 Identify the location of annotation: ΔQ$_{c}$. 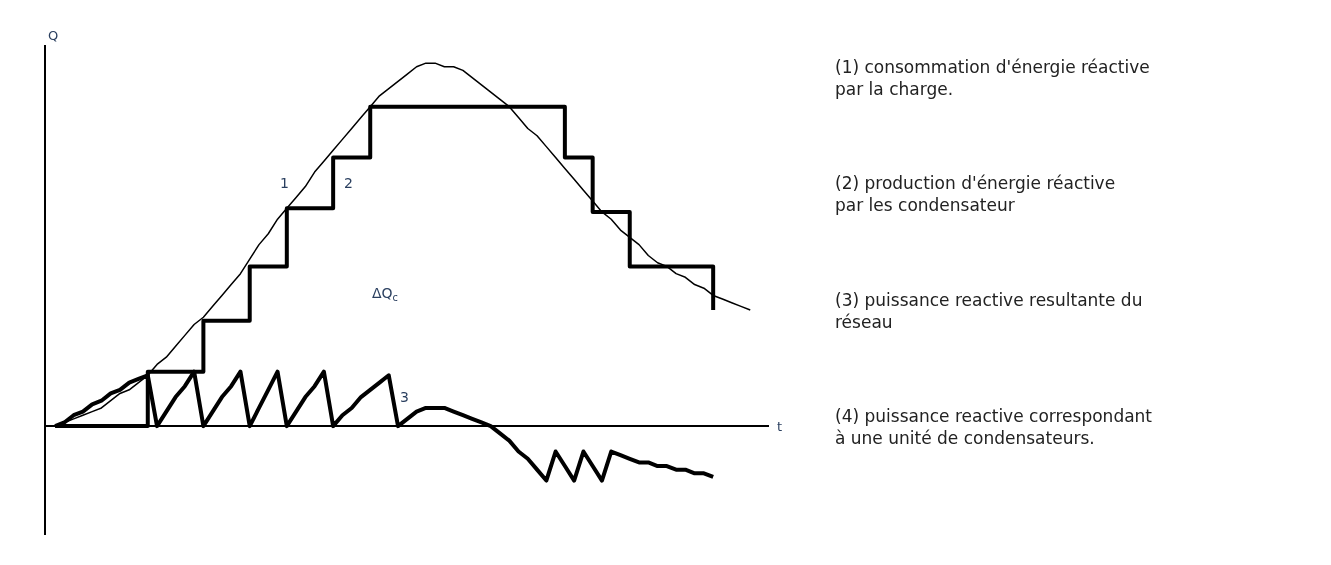
(385, 294).